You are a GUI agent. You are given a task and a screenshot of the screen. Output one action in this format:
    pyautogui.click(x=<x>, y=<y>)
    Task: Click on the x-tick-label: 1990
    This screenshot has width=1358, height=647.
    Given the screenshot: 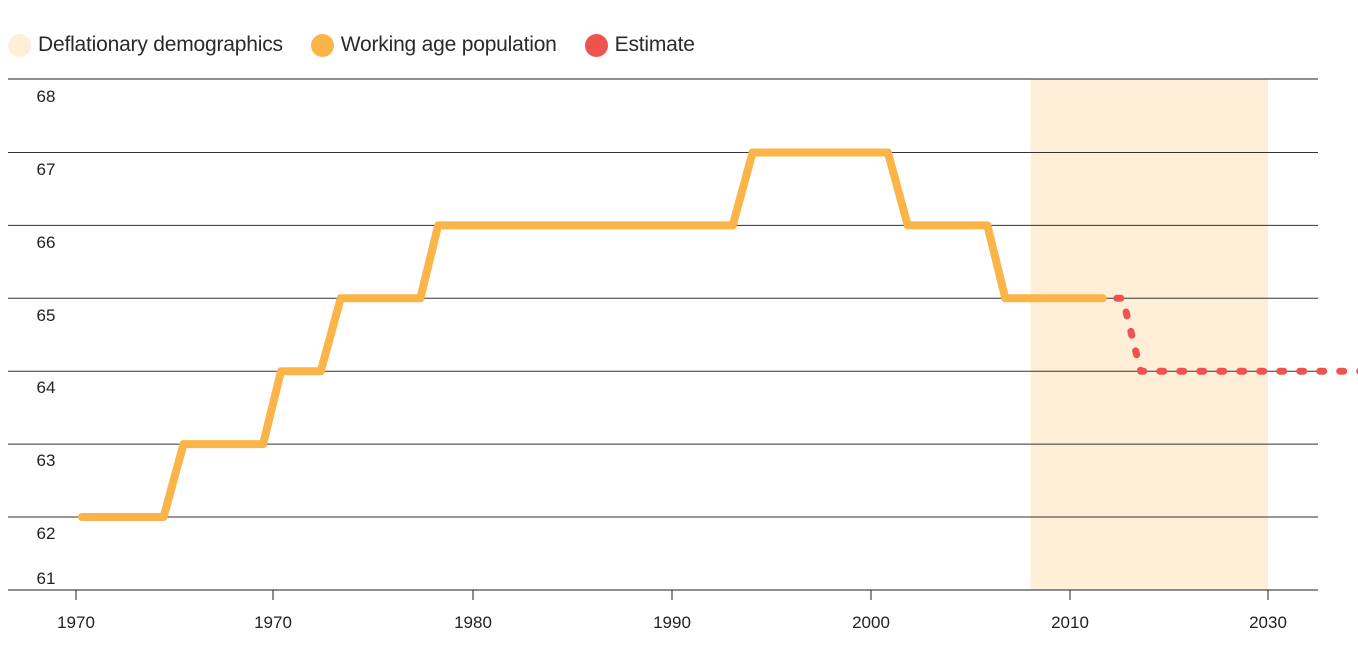 What is the action you would take?
    pyautogui.click(x=672, y=622)
    